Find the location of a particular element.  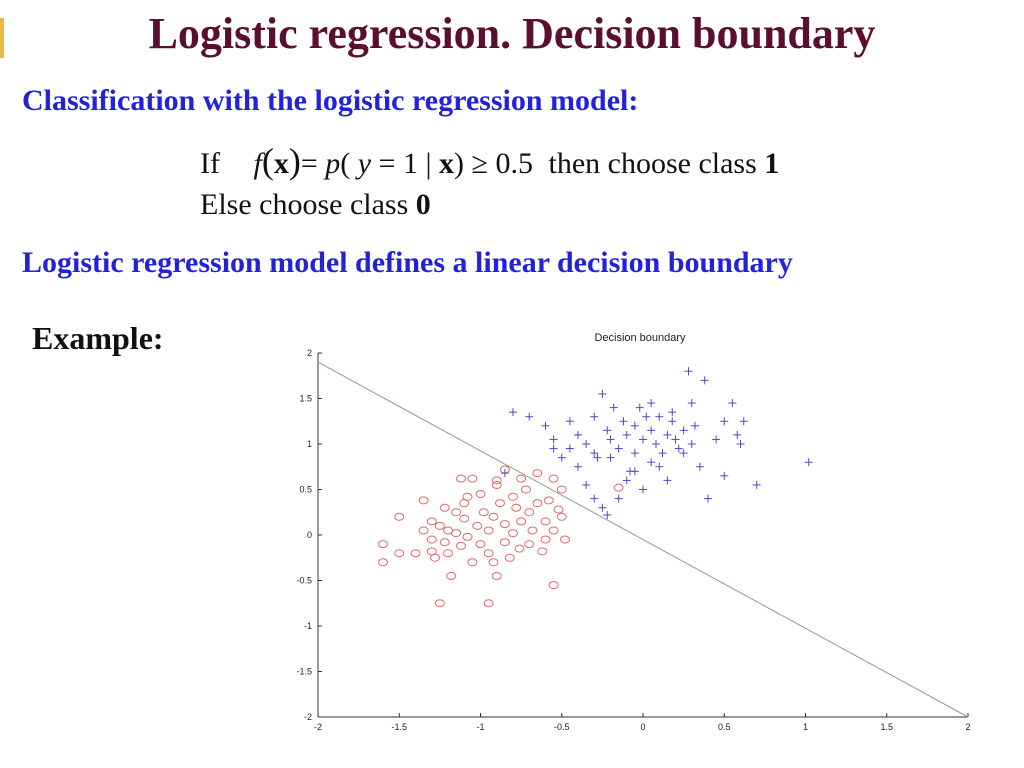

y-tick-label: -0.5 is located at coordinates (304, 581).